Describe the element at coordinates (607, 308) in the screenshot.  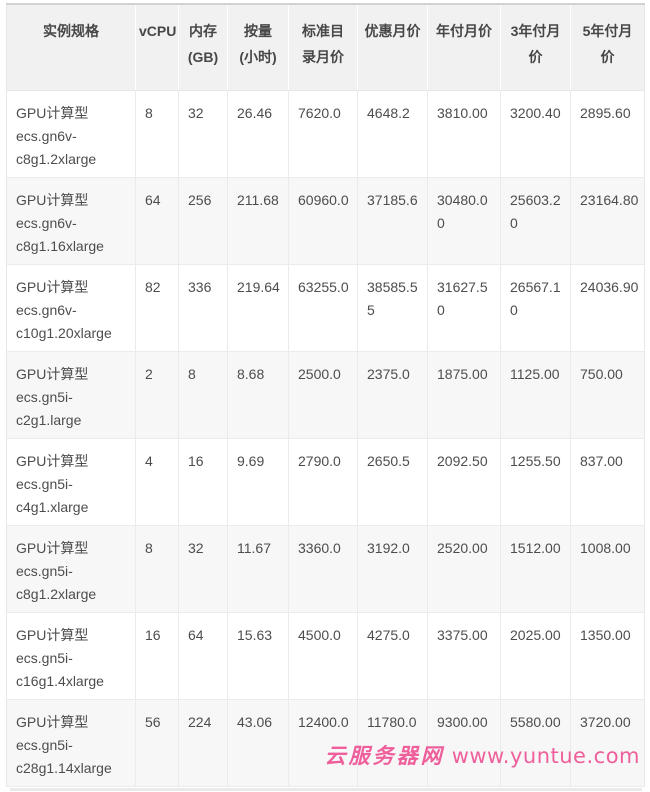
I see `cell-five-year-monthly: 24036.90` at that location.